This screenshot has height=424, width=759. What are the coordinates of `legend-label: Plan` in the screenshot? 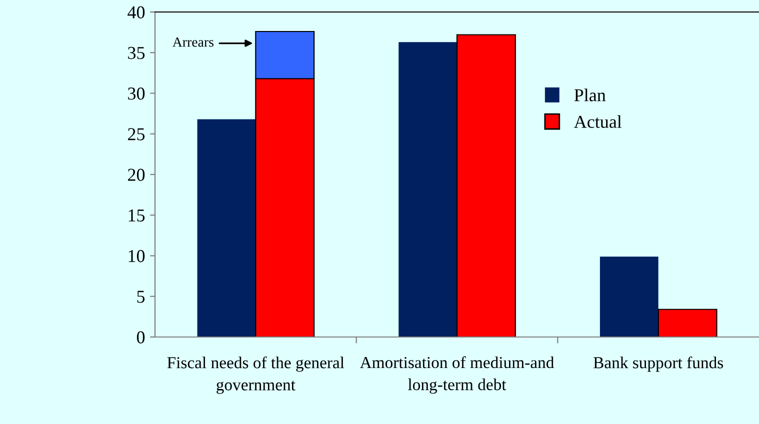 It's located at (590, 95).